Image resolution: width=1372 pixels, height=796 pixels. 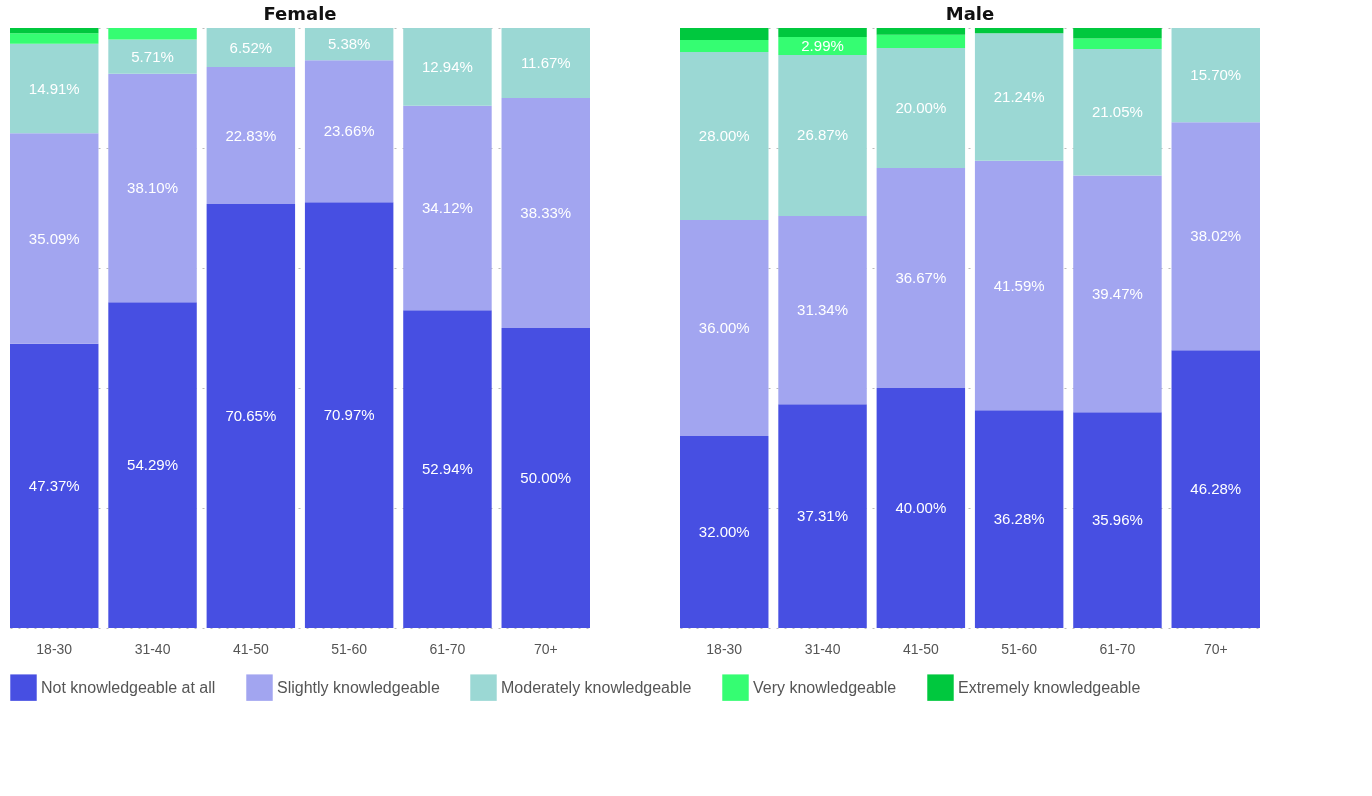 I want to click on data-label: 70.97%, so click(x=349, y=415).